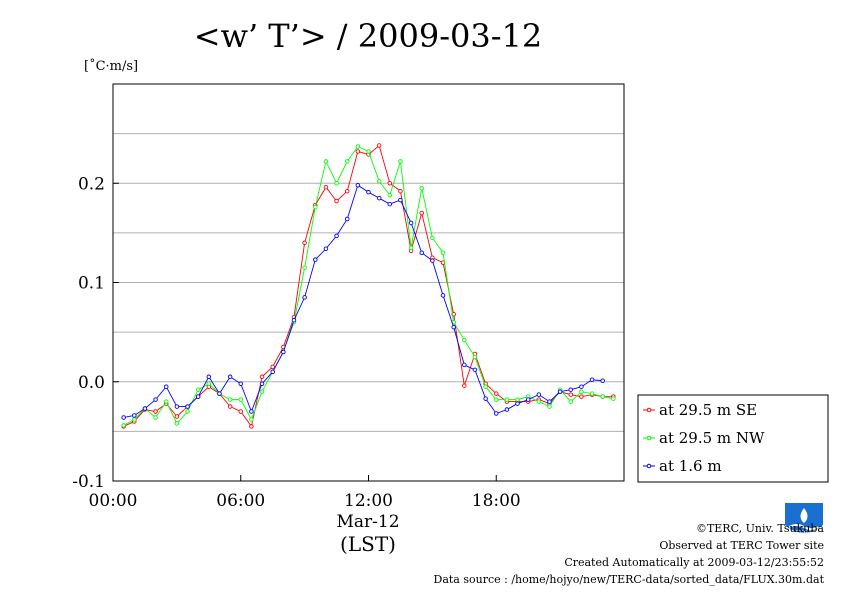 The height and width of the screenshot is (595, 842). Describe the element at coordinates (712, 438) in the screenshot. I see `legend-label: at 29.5 m NW` at that location.